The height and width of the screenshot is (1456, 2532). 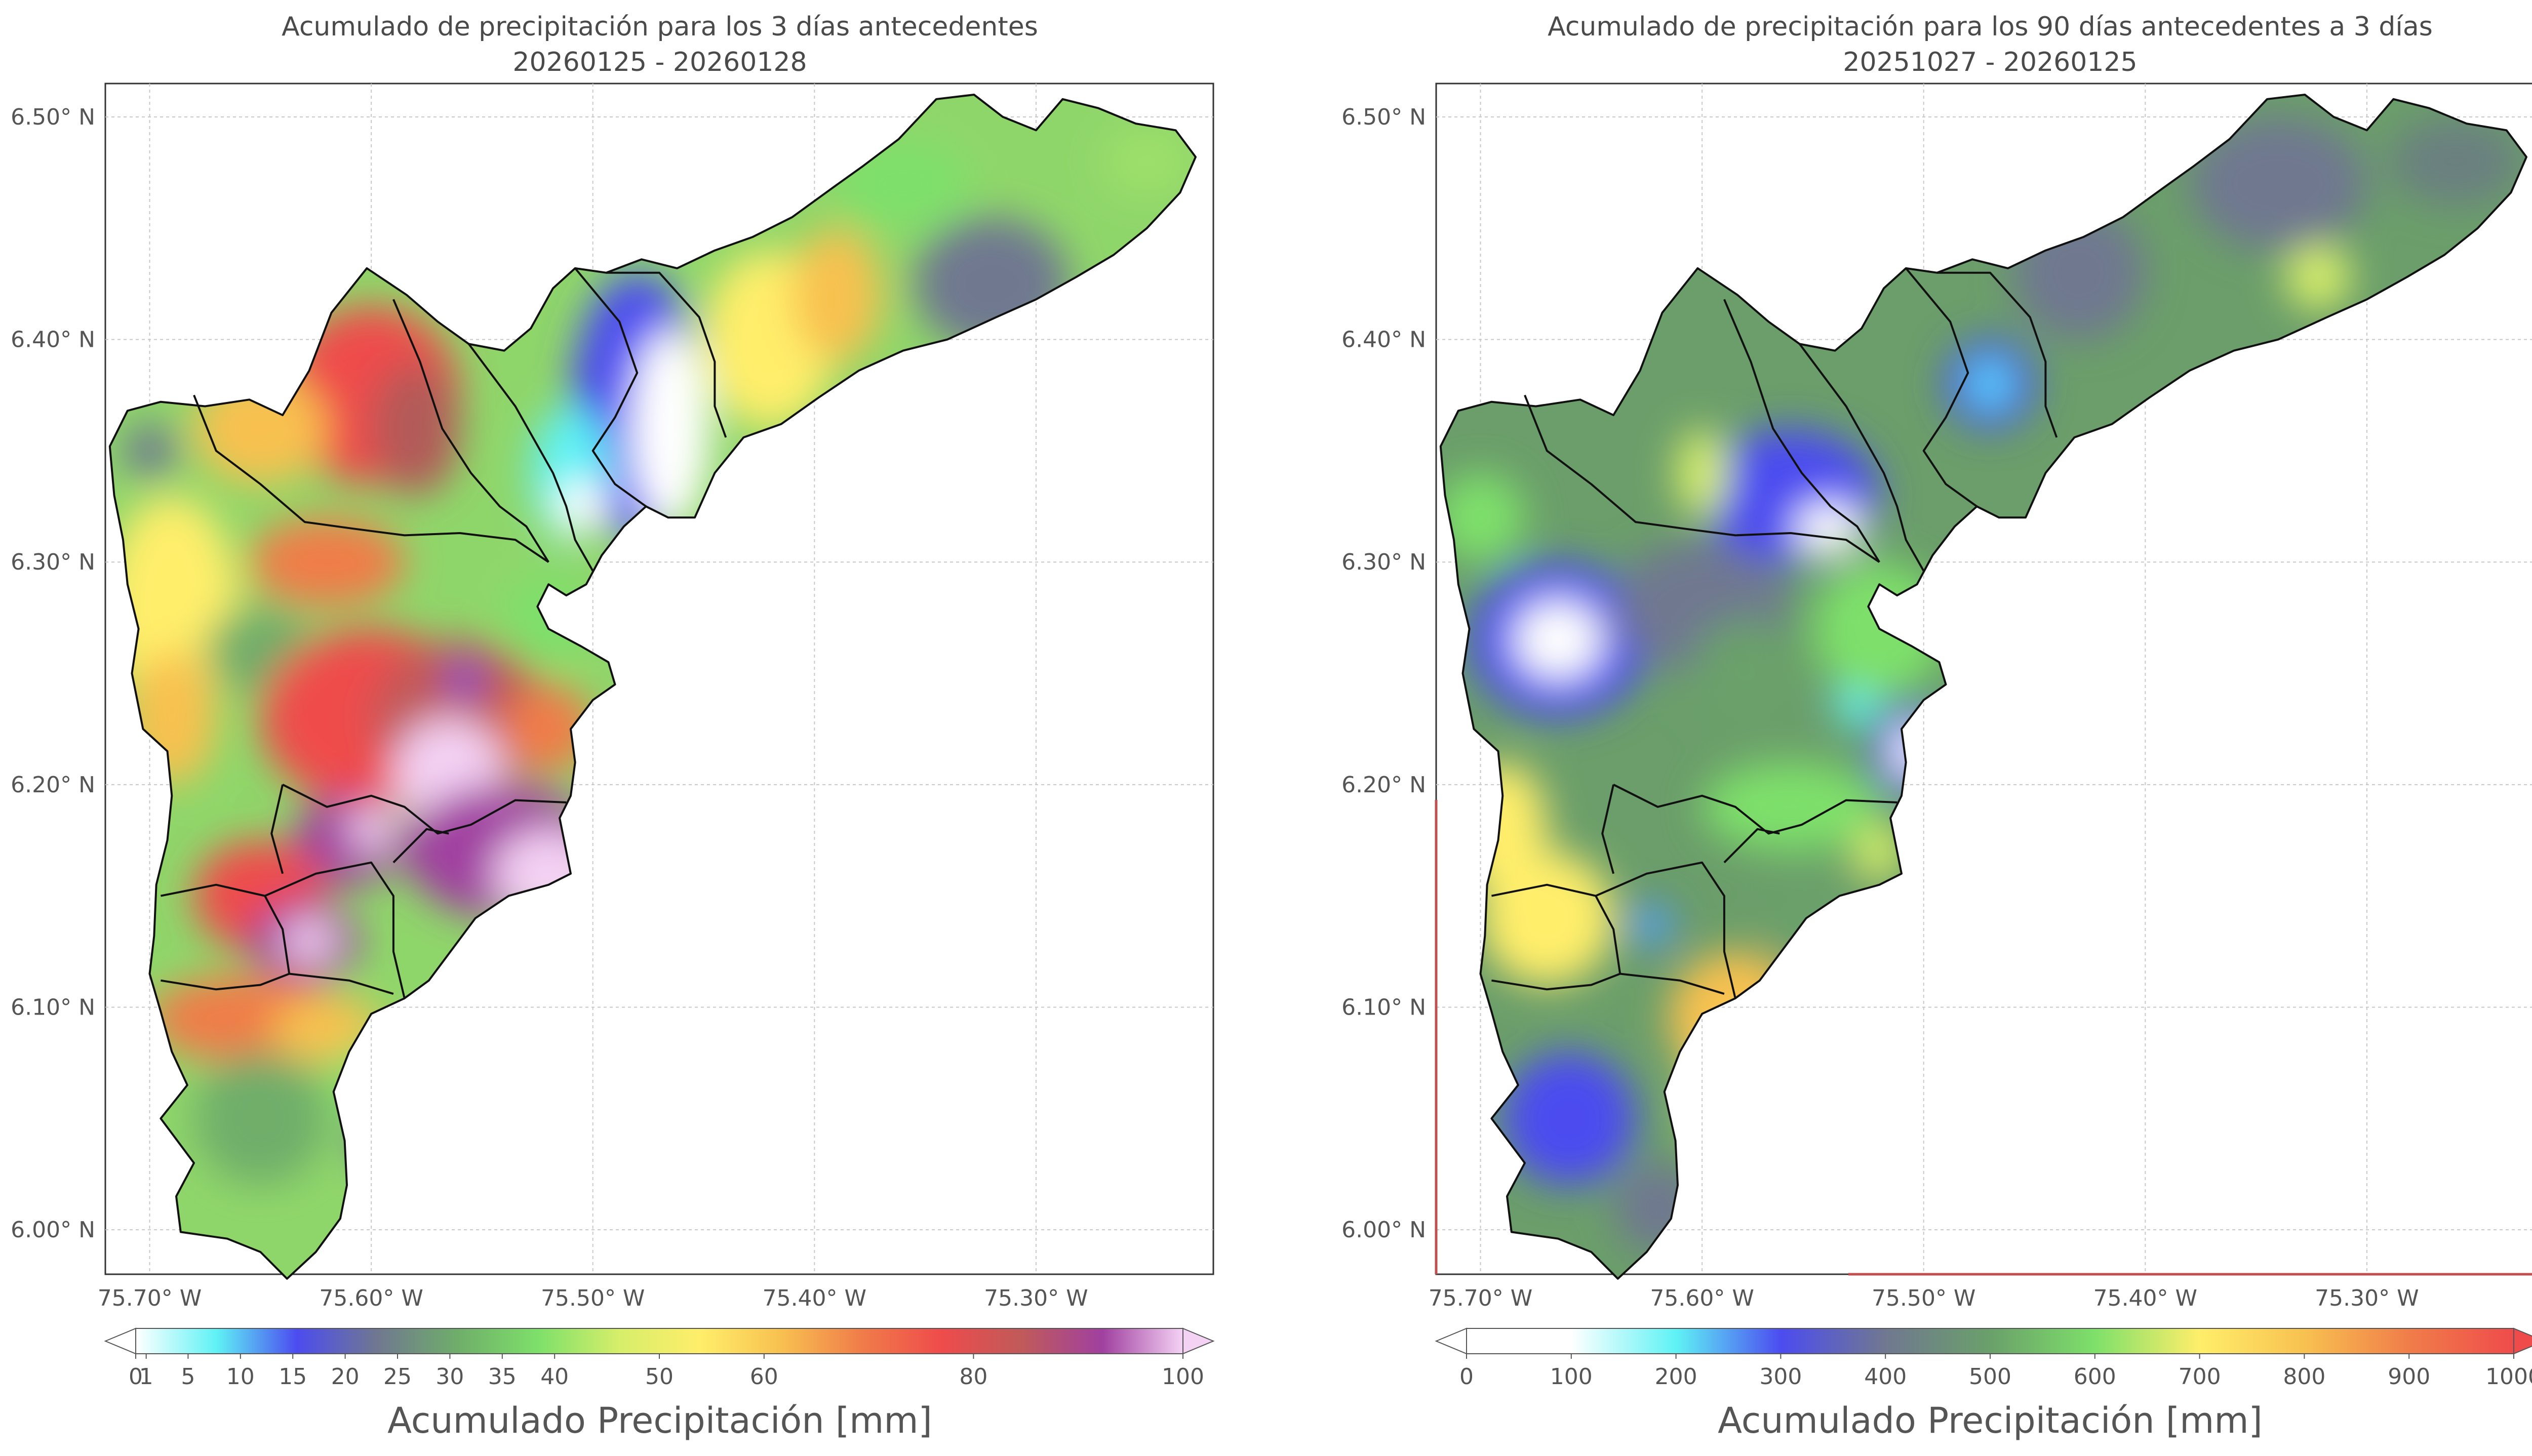 What do you see at coordinates (554, 1377) in the screenshot?
I see `colorbar-tick-label: 40` at bounding box center [554, 1377].